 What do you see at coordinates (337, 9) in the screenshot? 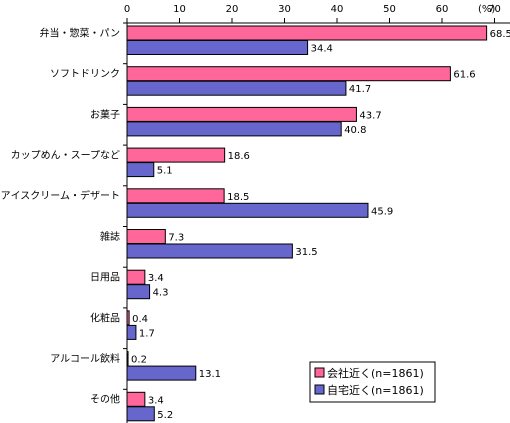
I see `x-tick-label: 40` at bounding box center [337, 9].